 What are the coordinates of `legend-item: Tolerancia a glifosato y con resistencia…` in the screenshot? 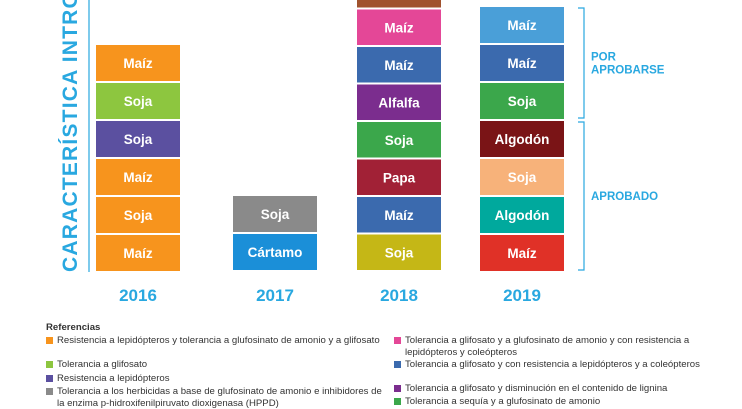 It's located at (564, 365).